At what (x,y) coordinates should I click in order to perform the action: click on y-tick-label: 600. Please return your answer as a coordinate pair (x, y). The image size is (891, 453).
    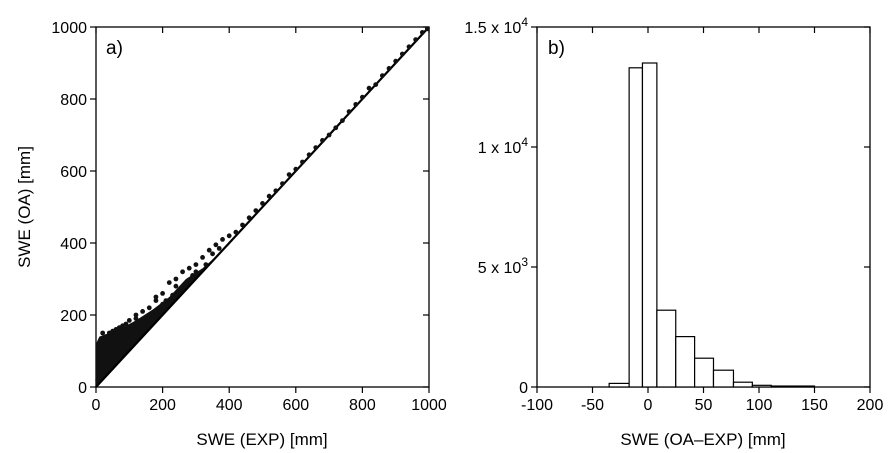
    Looking at the image, I should click on (73, 172).